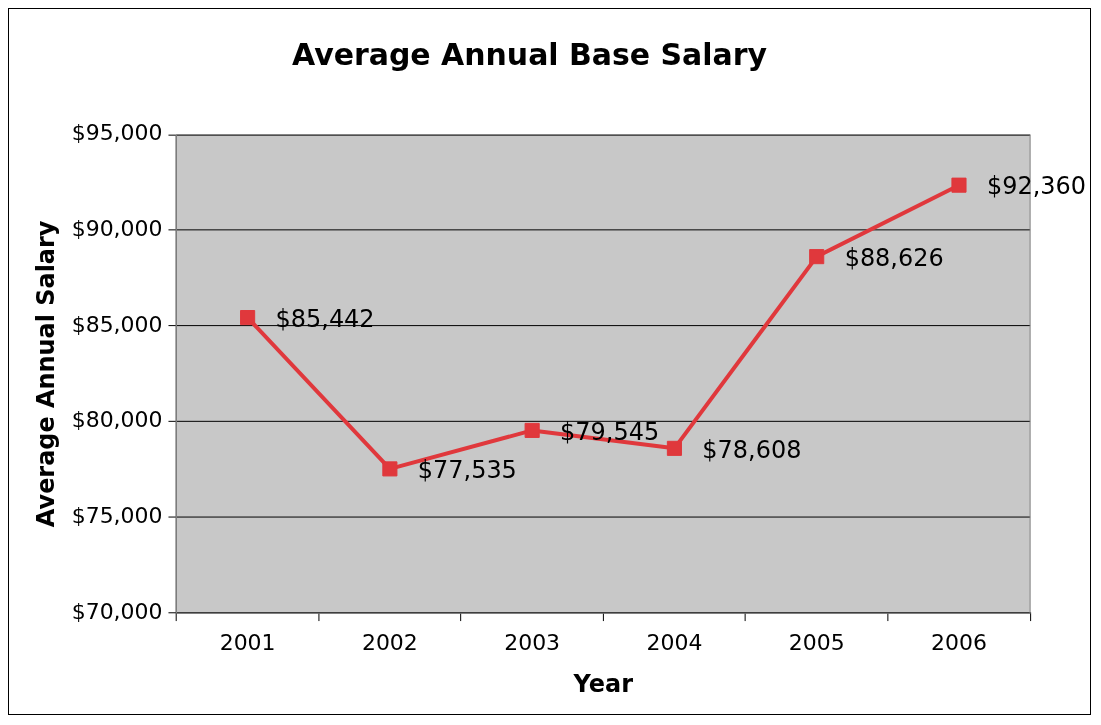  What do you see at coordinates (1036, 186) in the screenshot?
I see `text: $92,360` at bounding box center [1036, 186].